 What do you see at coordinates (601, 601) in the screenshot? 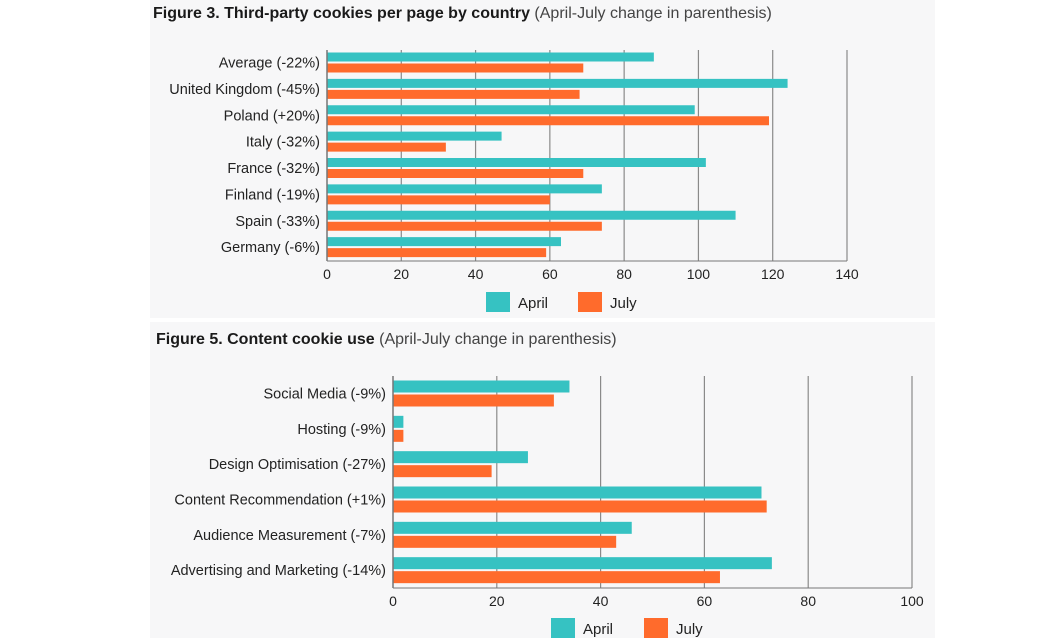
I see `fig5-tick-label: 40` at bounding box center [601, 601].